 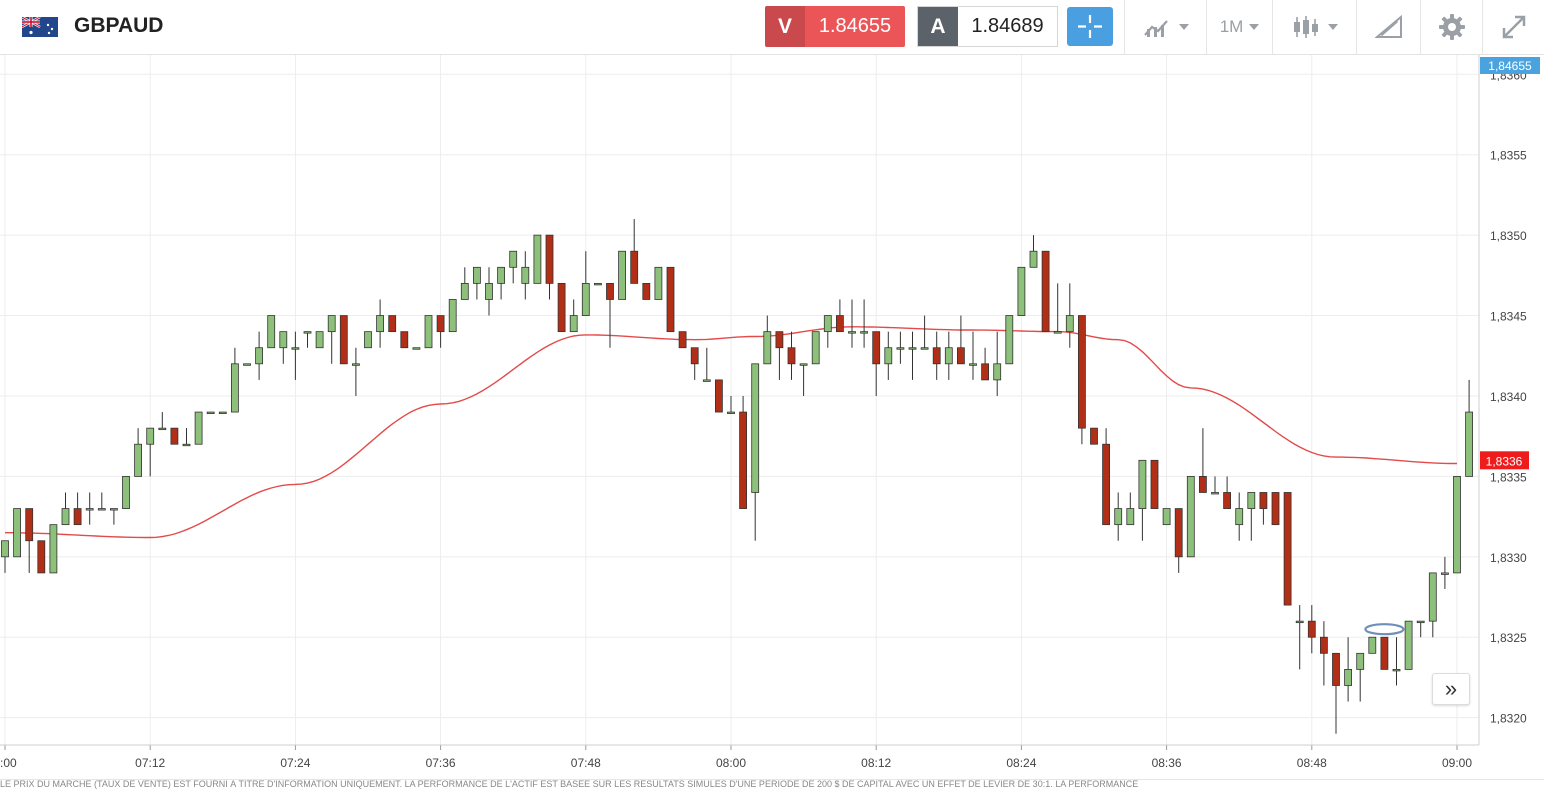 What do you see at coordinates (1388, 27) in the screenshot?
I see `drawing-tools-button` at bounding box center [1388, 27].